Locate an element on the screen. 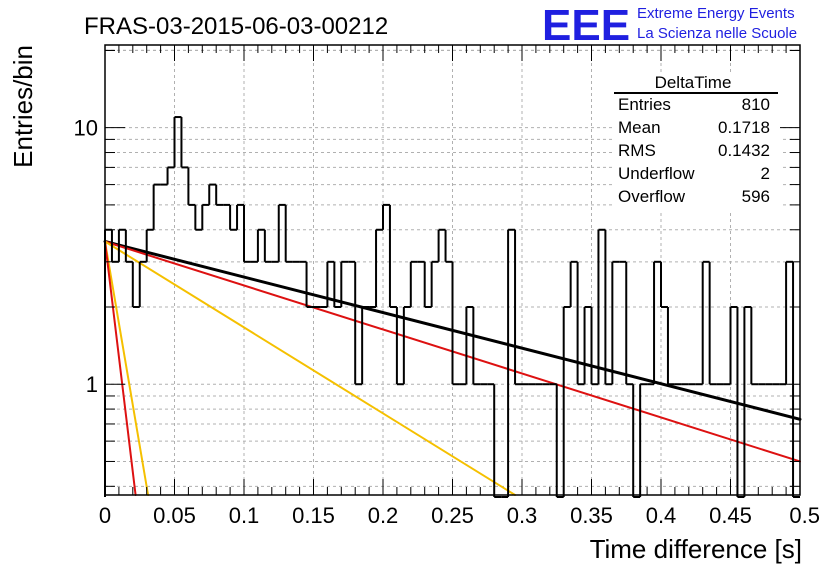 Image resolution: width=836 pixels, height=572 pixels. x-tick-label: 0.2 is located at coordinates (383, 515).